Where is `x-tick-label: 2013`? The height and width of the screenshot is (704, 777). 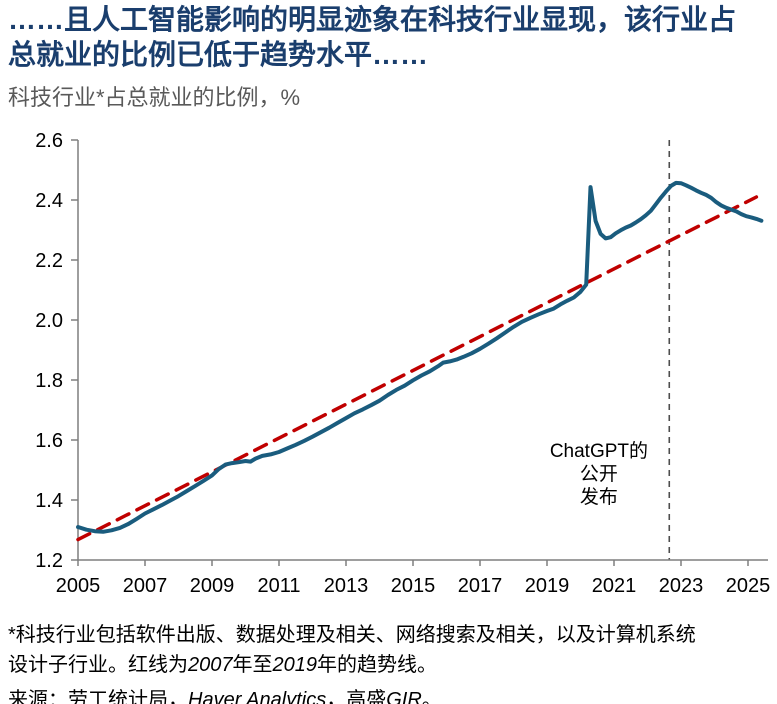
x-tick-label: 2013 is located at coordinates (346, 586).